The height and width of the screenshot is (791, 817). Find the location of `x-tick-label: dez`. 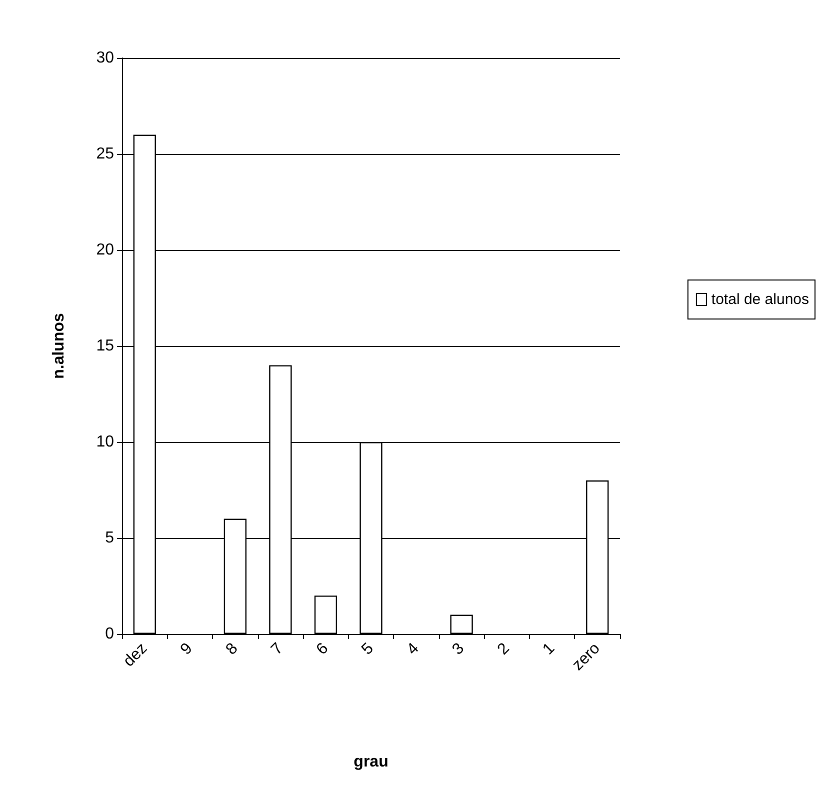

x-tick-label: dez is located at coordinates (135, 655).